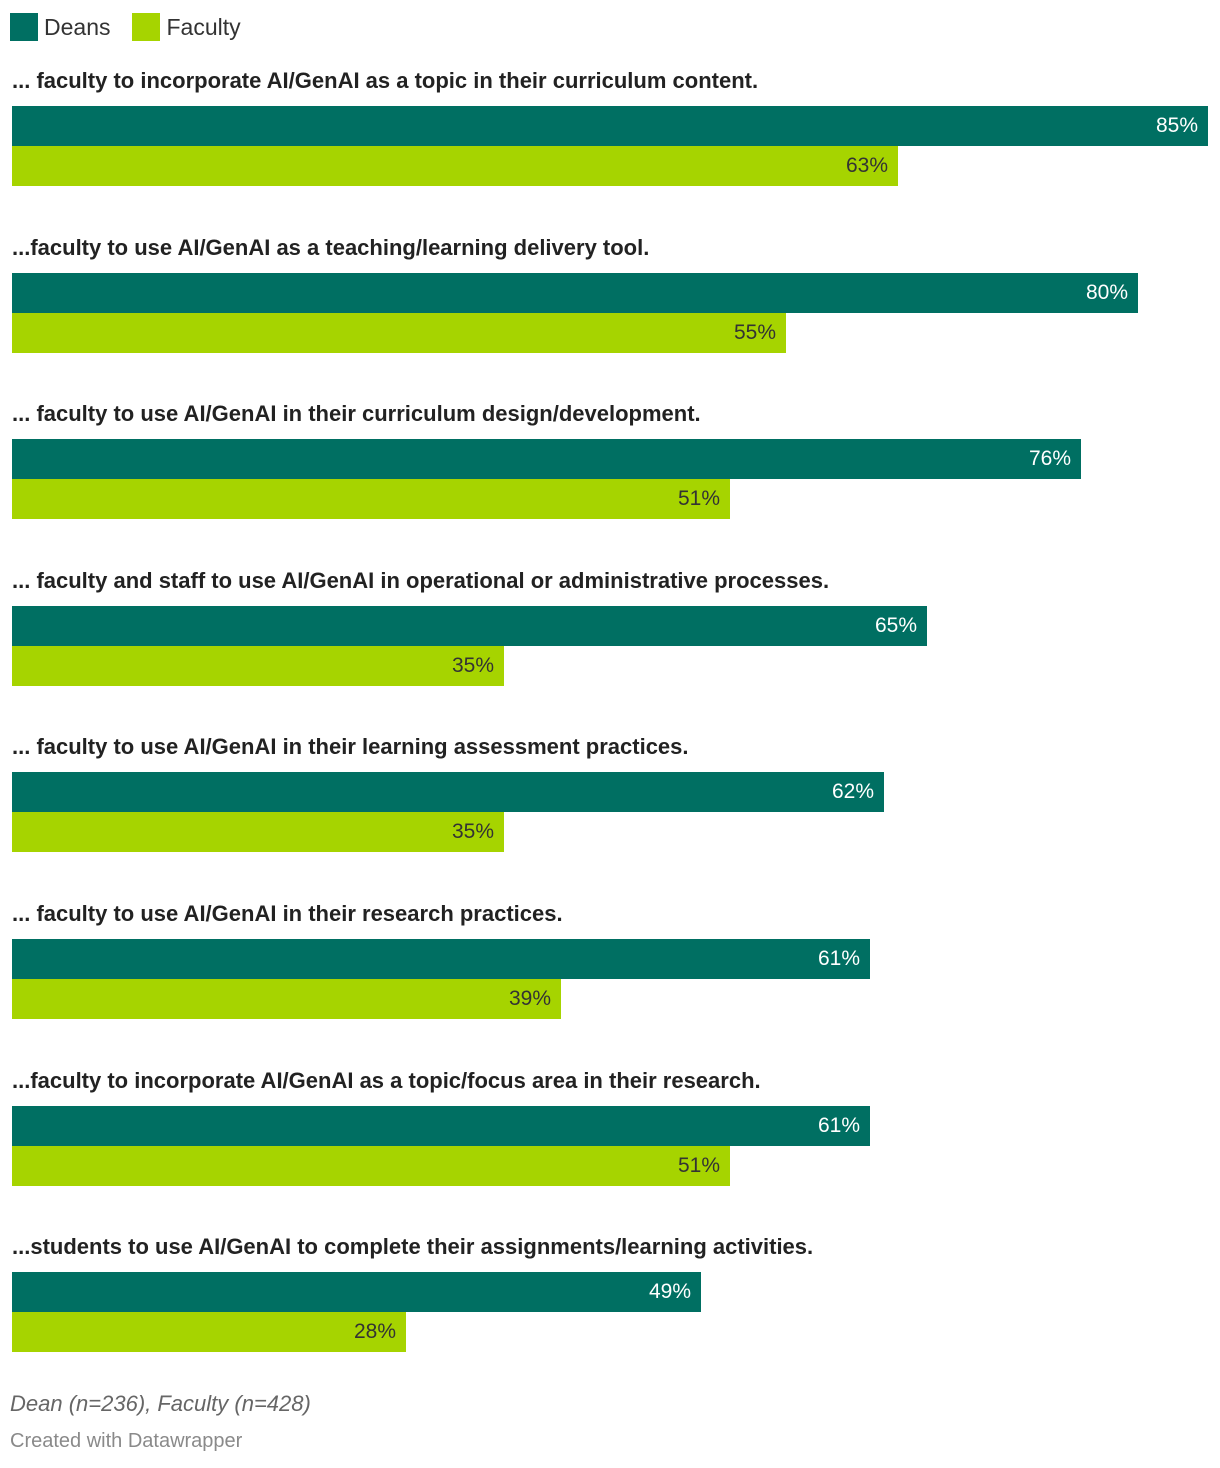  Describe the element at coordinates (669, 1291) in the screenshot. I see `data-label: 49%` at that location.